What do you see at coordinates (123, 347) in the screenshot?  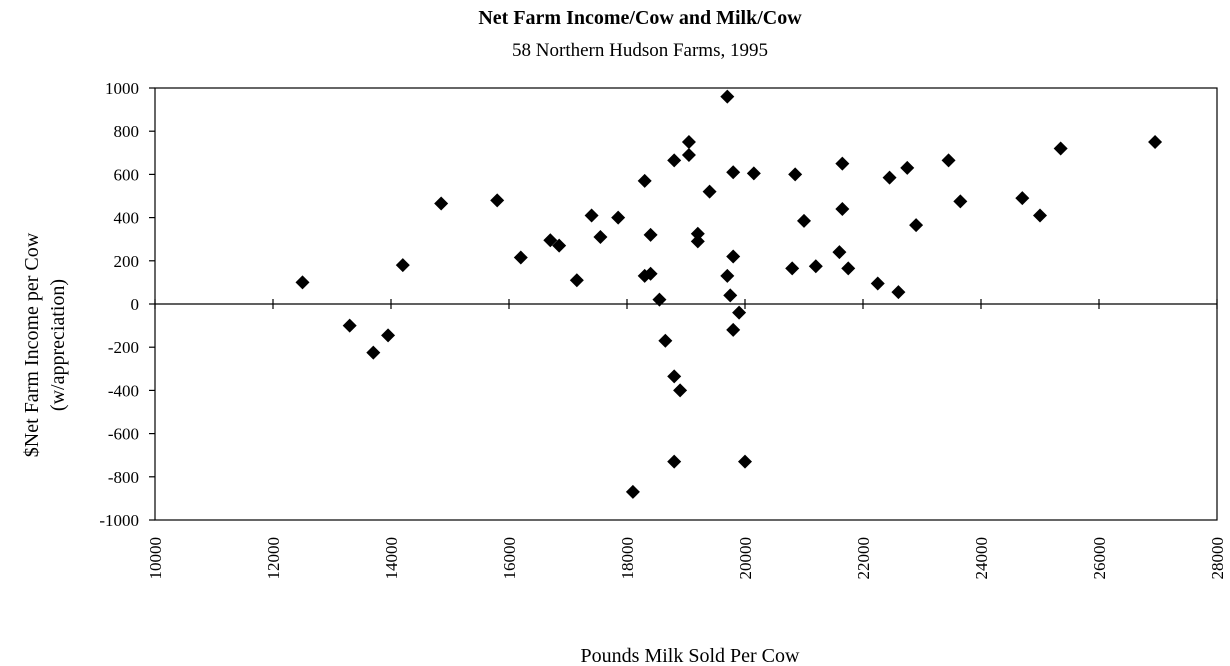 I see `y-tick-label: -200` at bounding box center [123, 347].